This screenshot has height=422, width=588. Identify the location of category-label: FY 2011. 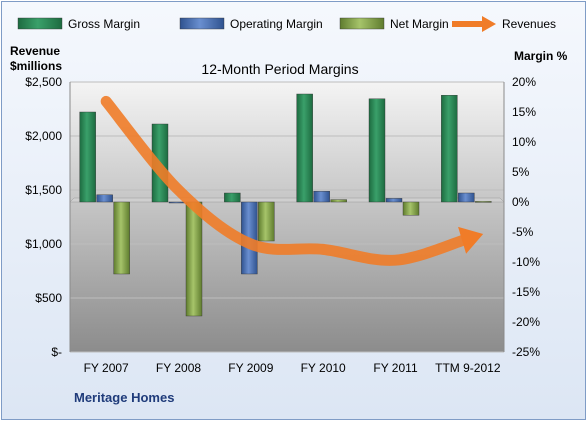
(395, 368).